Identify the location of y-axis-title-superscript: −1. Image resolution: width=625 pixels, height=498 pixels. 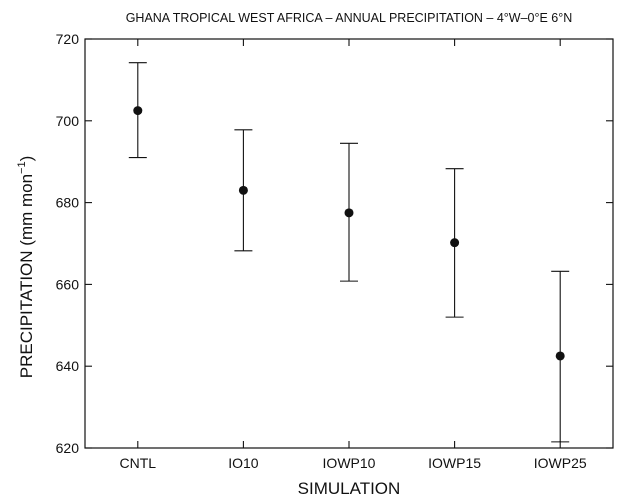
(22, 167).